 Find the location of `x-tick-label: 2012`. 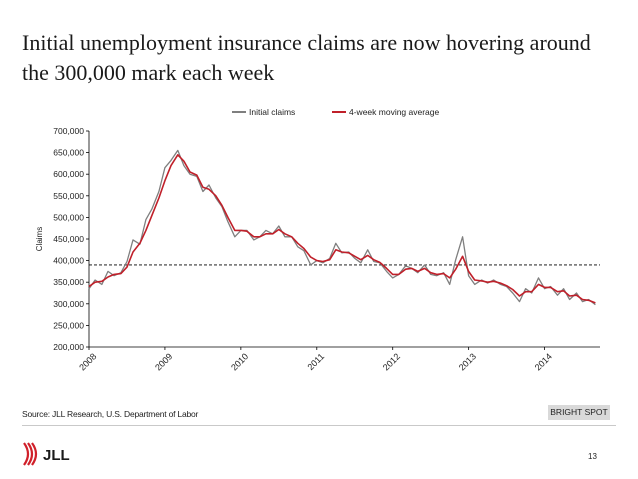

x-tick-label: 2012 is located at coordinates (391, 361).